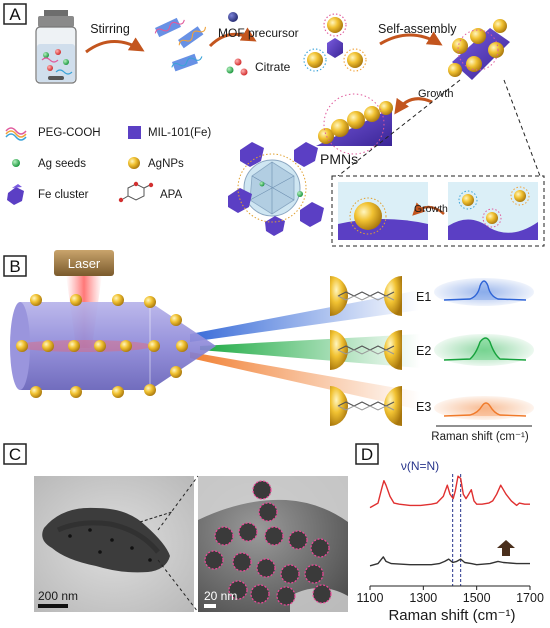 The width and height of the screenshot is (550, 628). What do you see at coordinates (420, 466) in the screenshot?
I see `nn-stretch-annotation: ν(N=N)` at bounding box center [420, 466].